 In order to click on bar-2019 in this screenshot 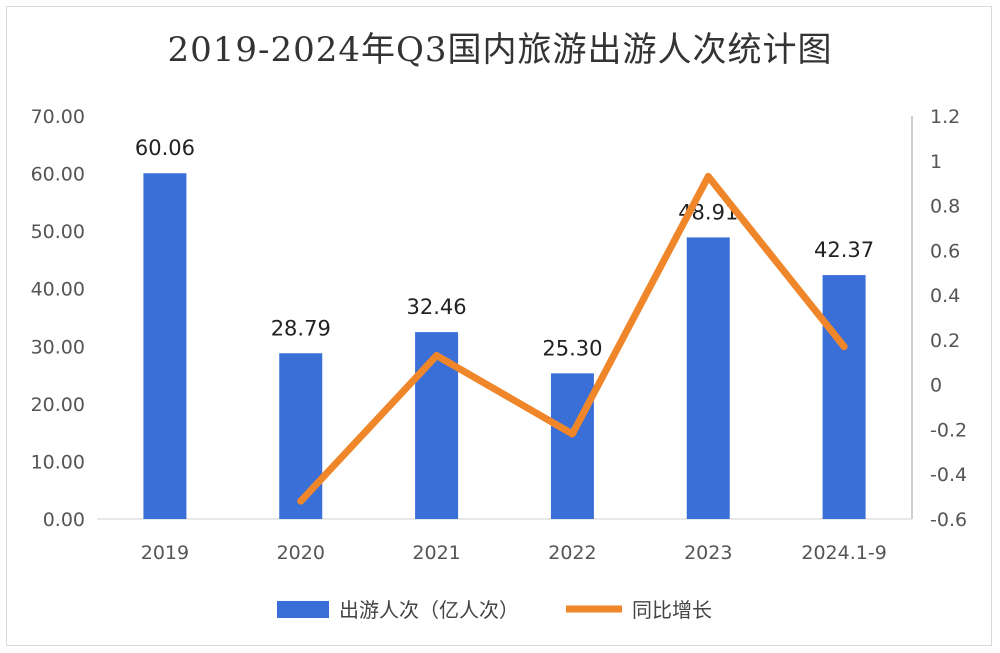, I will do `click(165, 346)`.